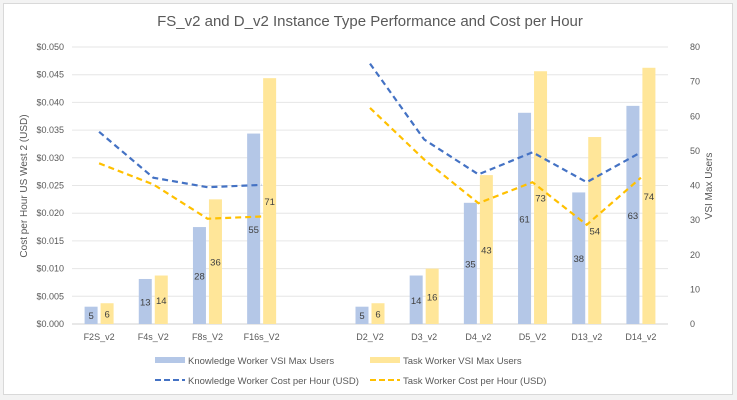 The width and height of the screenshot is (737, 400). I want to click on legend-label: Knowledge Worker Cost per Hour (USD), so click(273, 381).